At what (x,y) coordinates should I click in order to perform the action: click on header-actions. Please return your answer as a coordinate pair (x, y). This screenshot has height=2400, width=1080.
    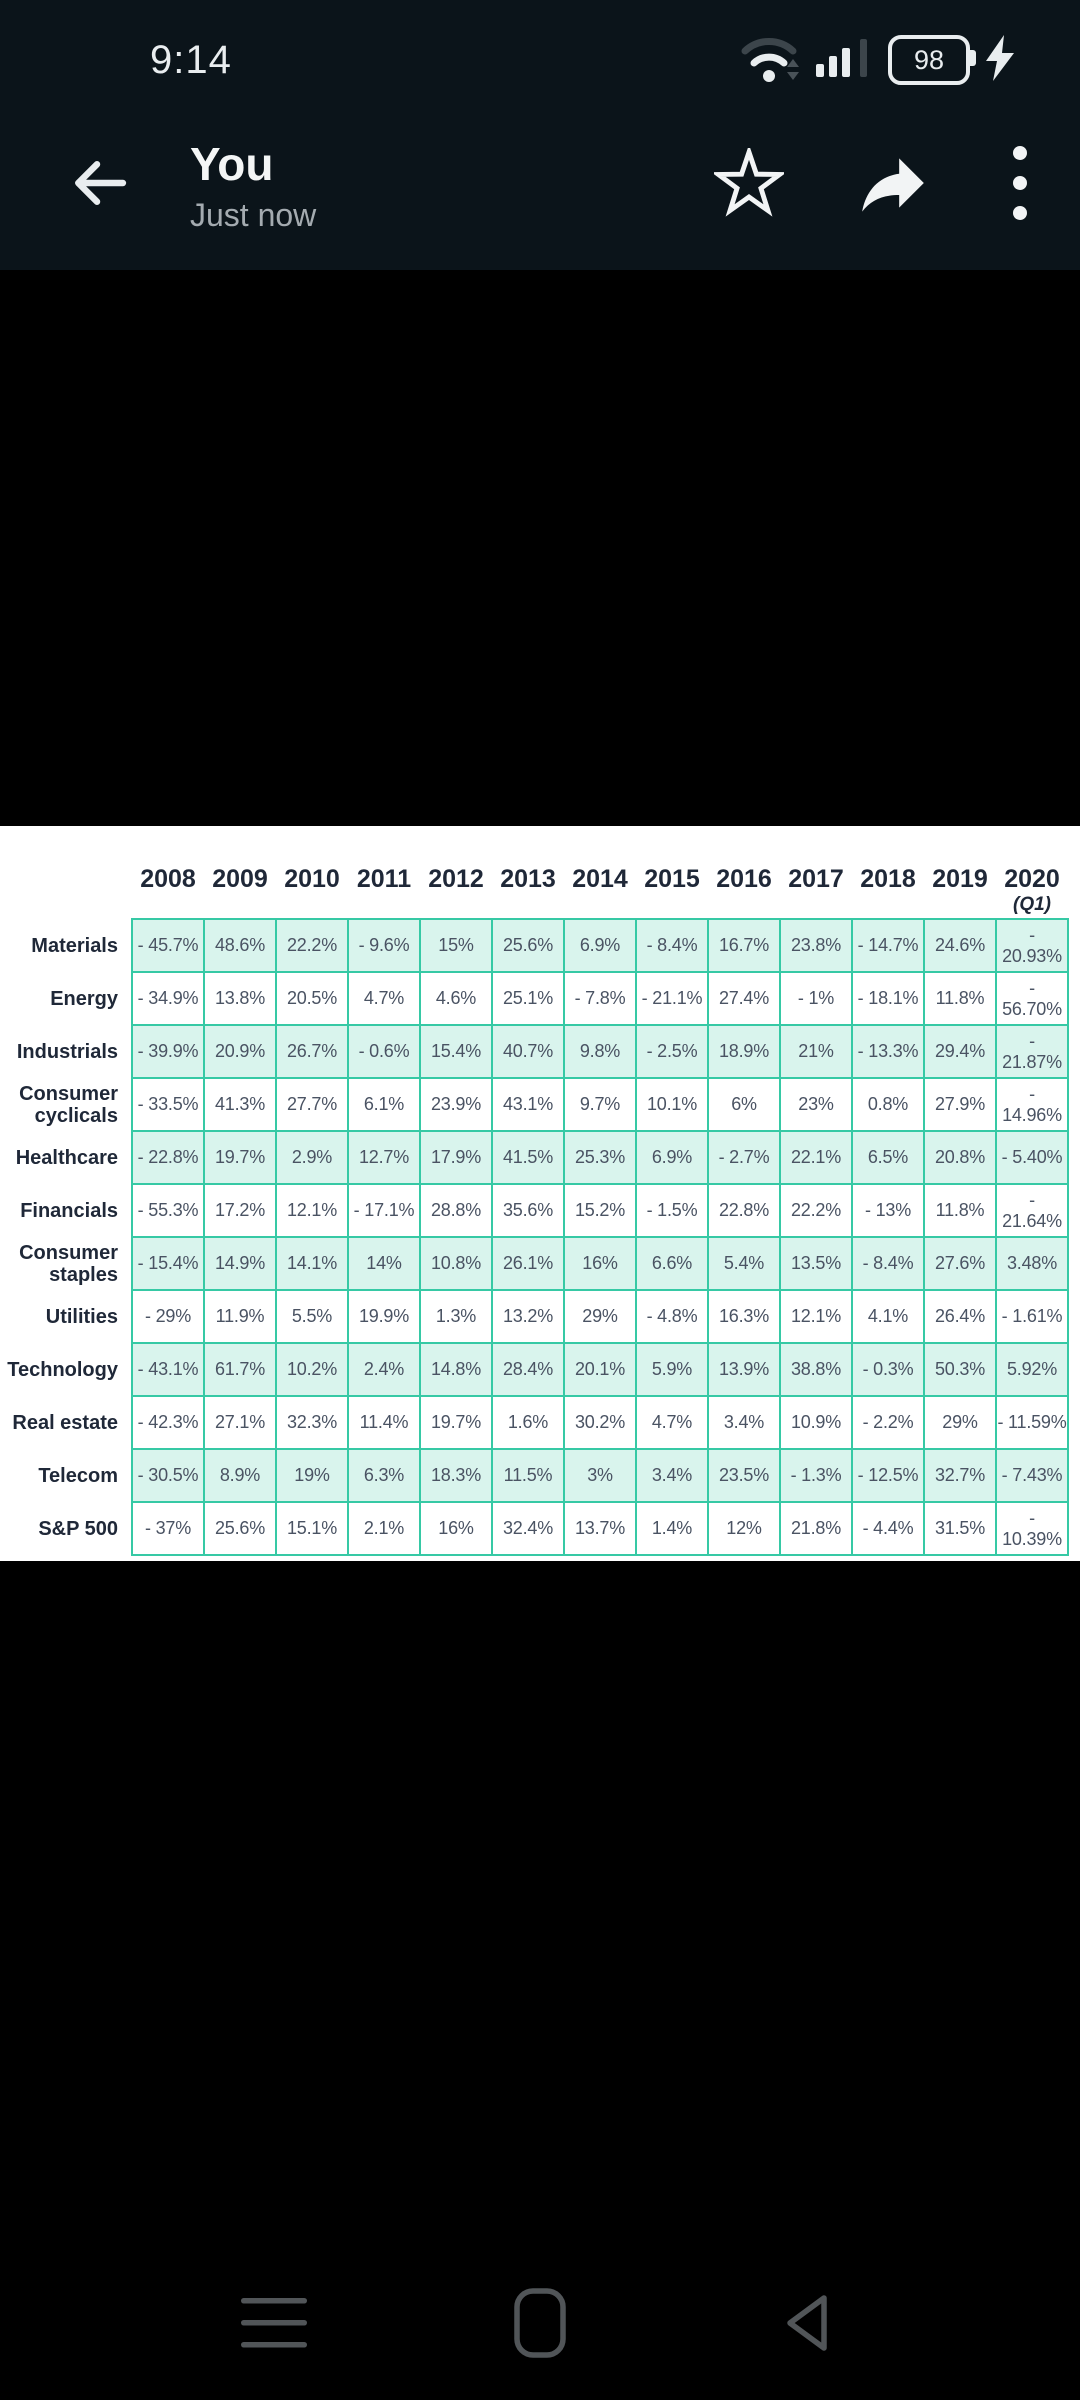
    Looking at the image, I should click on (876, 185).